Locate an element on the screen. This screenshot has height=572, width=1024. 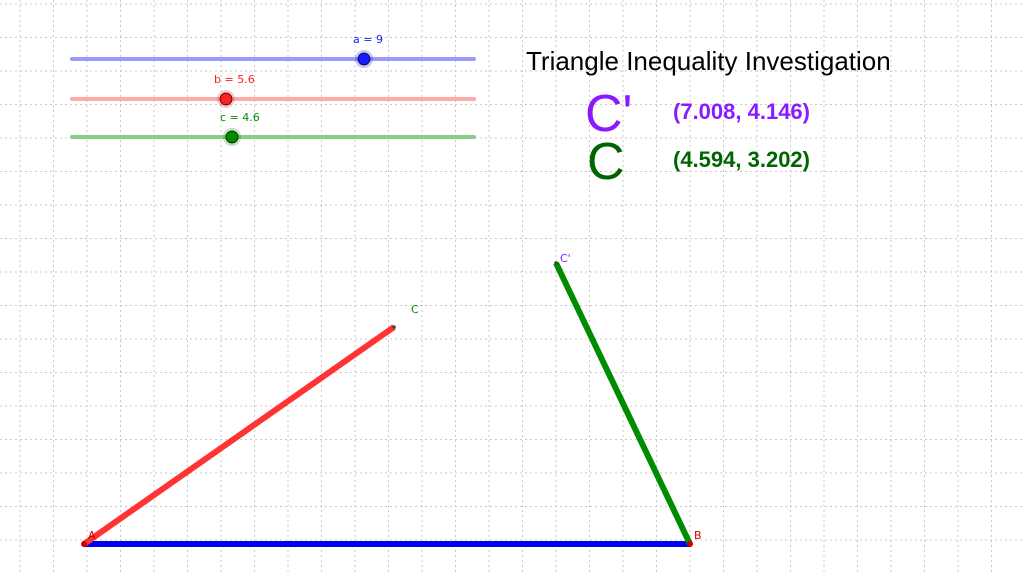
slider-a: a = 9 is located at coordinates (273, 50).